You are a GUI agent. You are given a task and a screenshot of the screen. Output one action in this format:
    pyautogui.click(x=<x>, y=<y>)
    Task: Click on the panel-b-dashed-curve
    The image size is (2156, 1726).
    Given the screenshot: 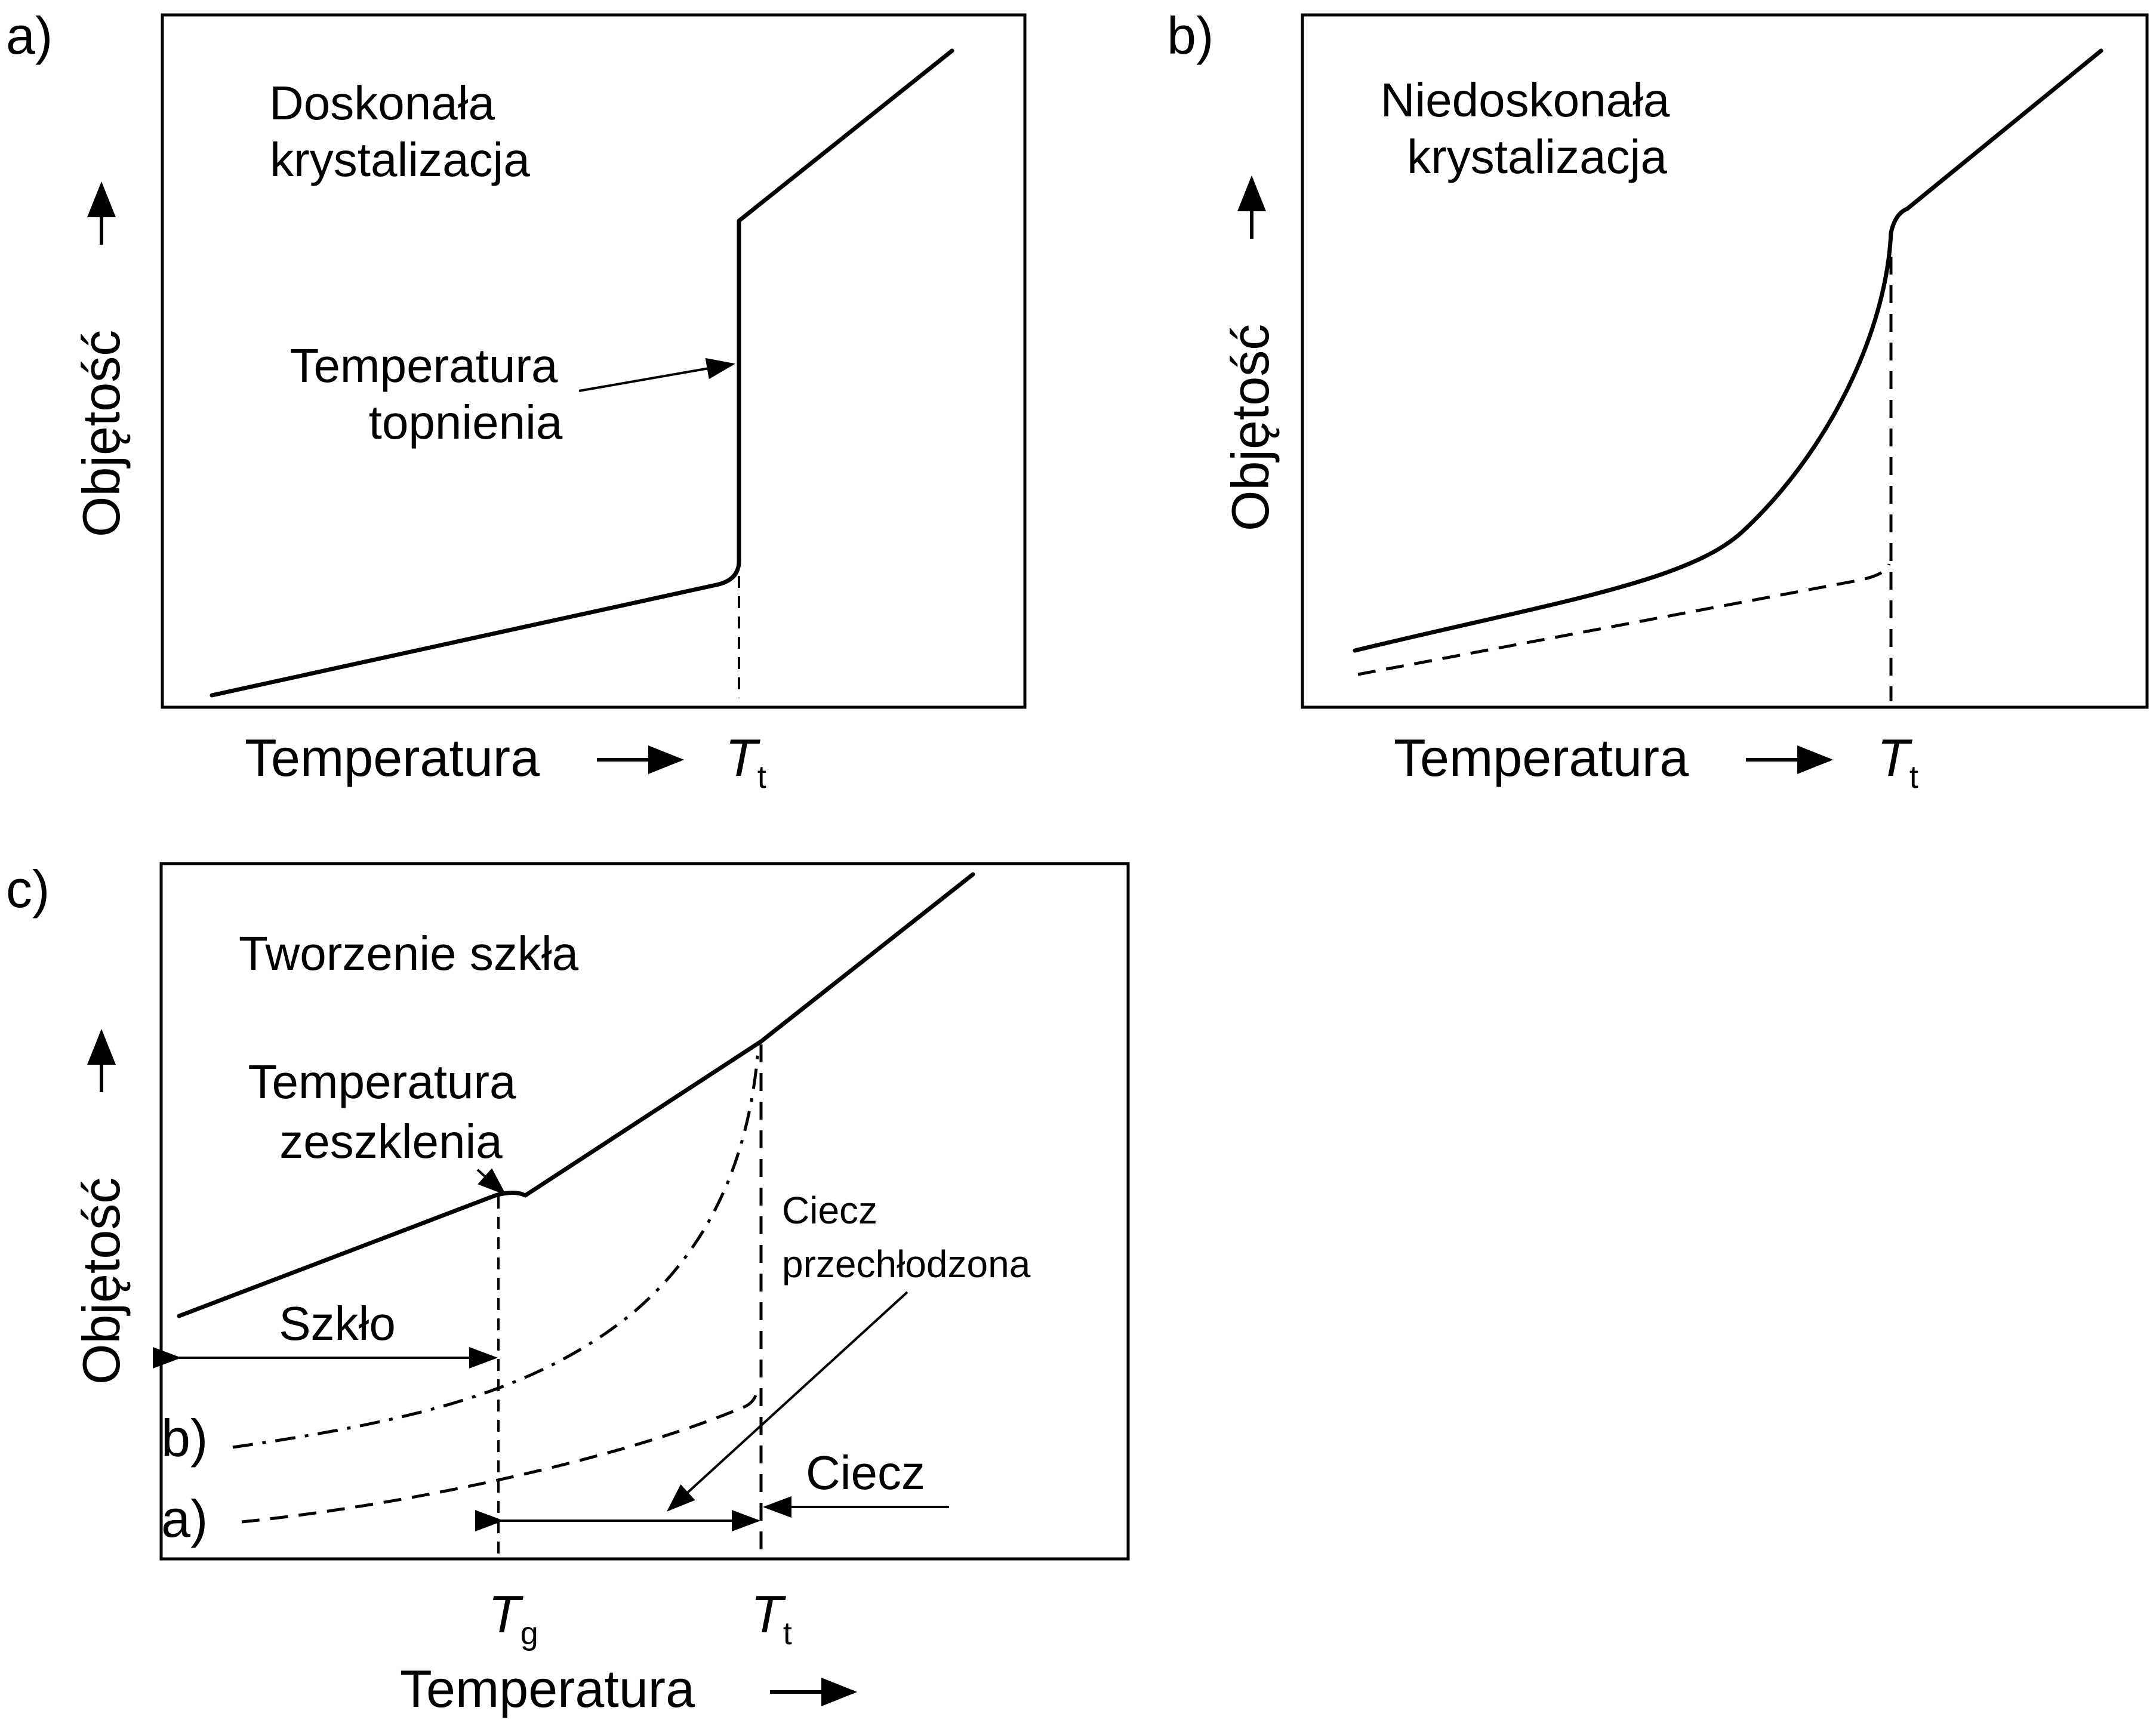 What is the action you would take?
    pyautogui.click(x=1624, y=619)
    